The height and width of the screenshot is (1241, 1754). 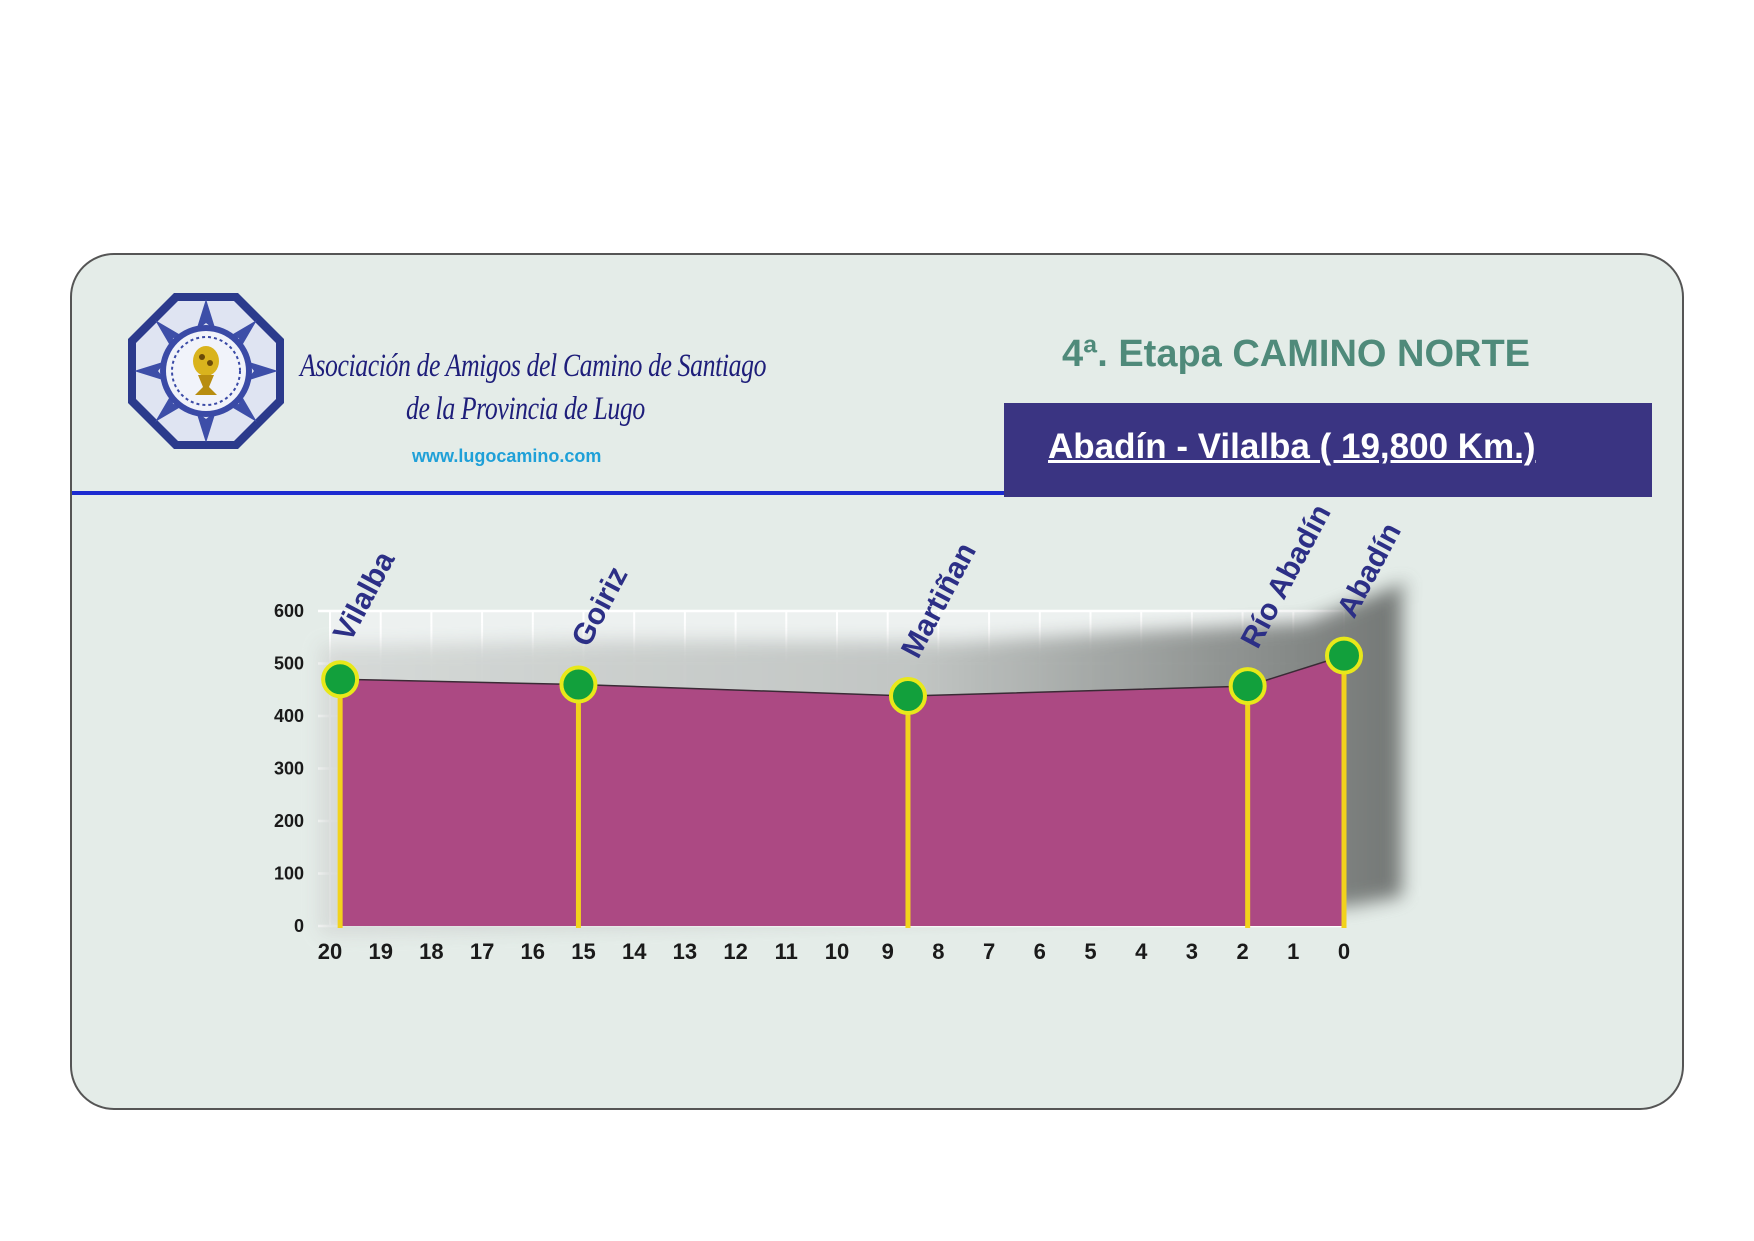 I want to click on x-tick-label: 5, so click(x=1090, y=951).